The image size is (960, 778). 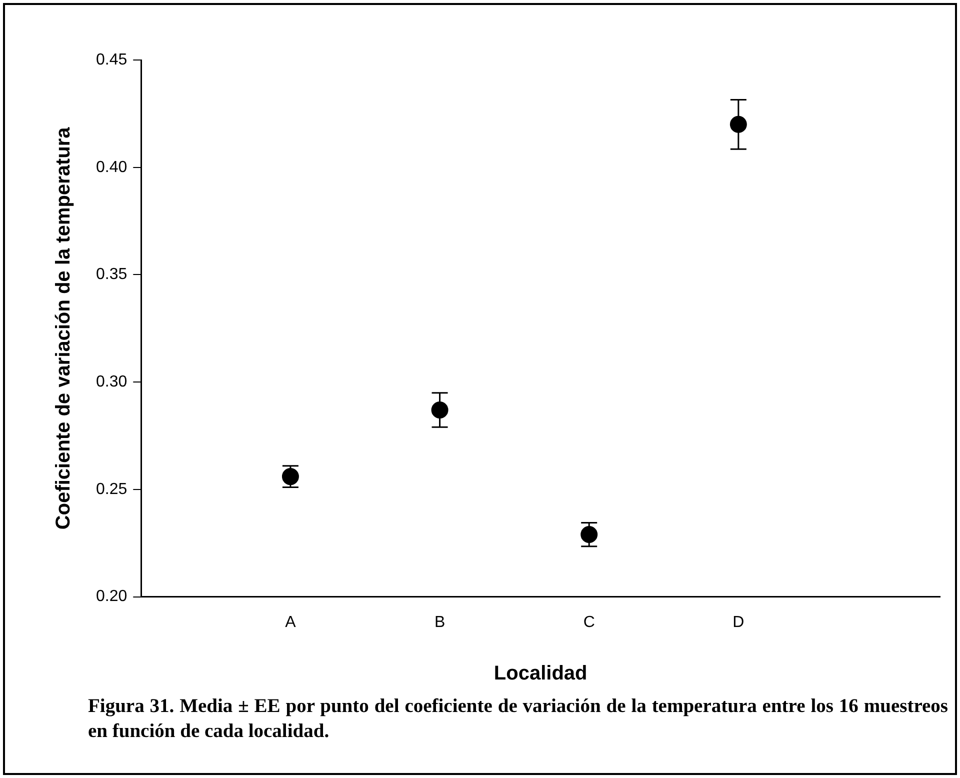 What do you see at coordinates (112, 597) in the screenshot?
I see `y-tick-label: 0.20` at bounding box center [112, 597].